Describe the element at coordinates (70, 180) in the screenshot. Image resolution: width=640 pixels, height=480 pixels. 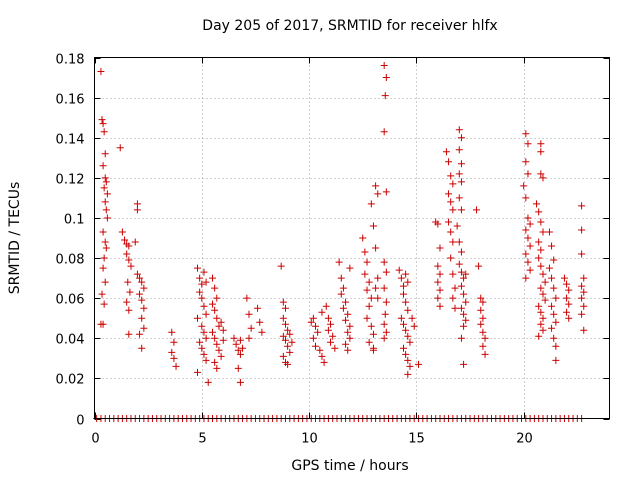
I see `y-tick-label: 0.12` at that location.